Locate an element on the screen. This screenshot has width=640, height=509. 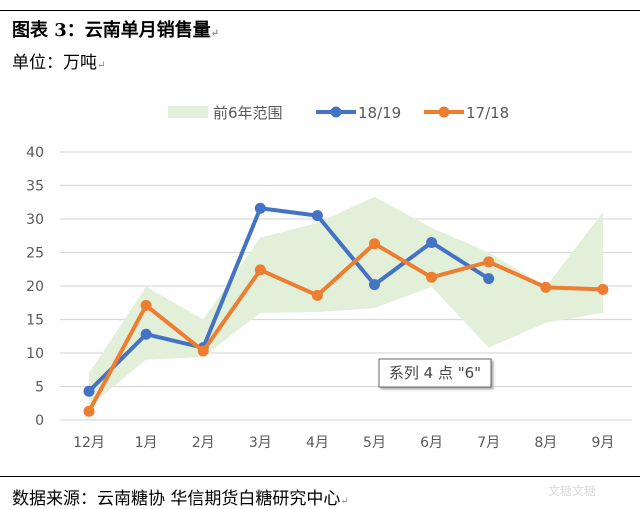
x-tick-label: 3月 is located at coordinates (260, 443).